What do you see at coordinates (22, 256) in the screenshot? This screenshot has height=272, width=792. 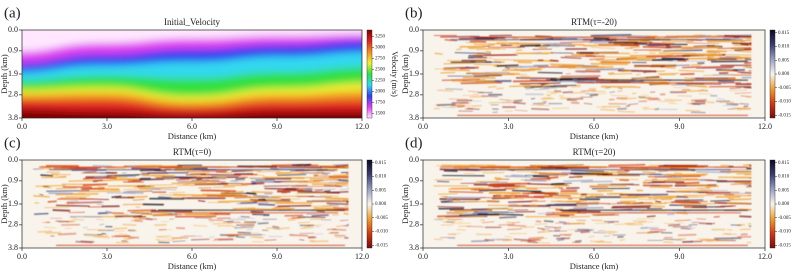 I see `x-tick-label: 0.0` at bounding box center [22, 256].